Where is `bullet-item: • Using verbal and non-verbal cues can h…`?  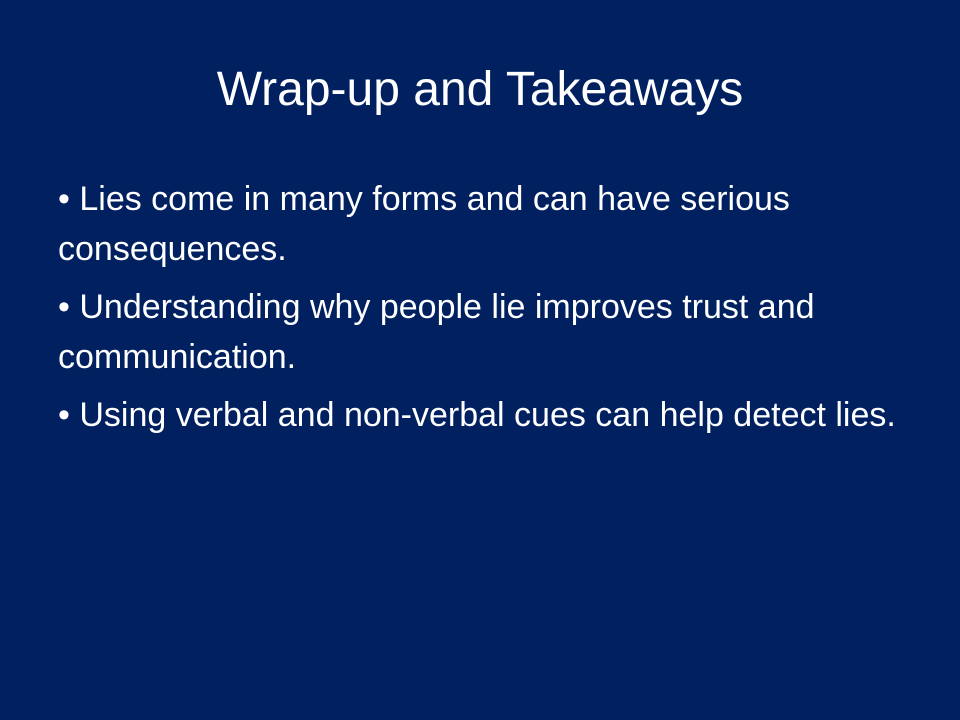
bullet-item: • Using verbal and non-verbal cues can h… is located at coordinates (477, 415).